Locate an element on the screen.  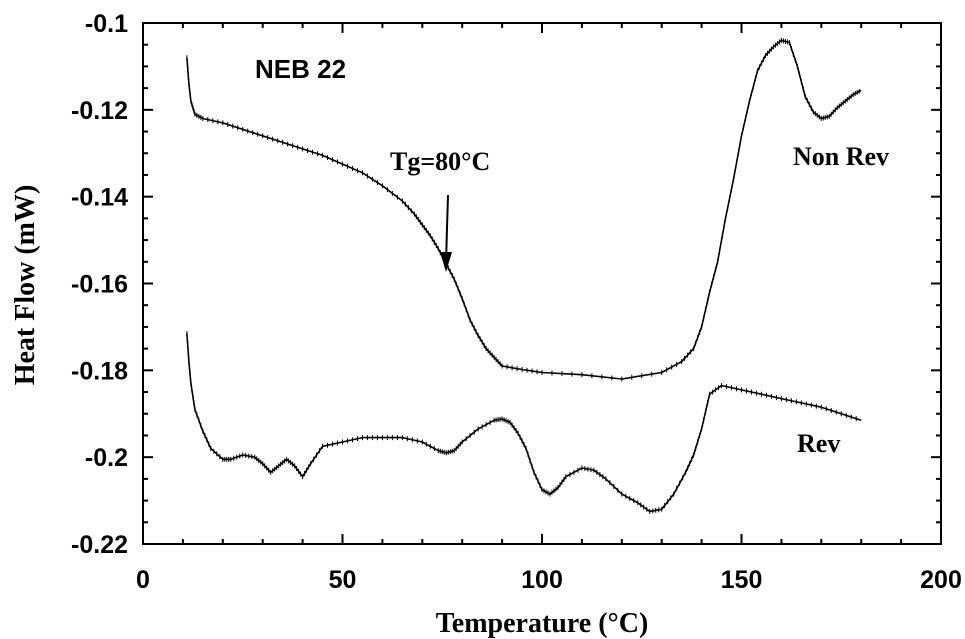
y-tick-label: -0.12 is located at coordinates (99, 111).